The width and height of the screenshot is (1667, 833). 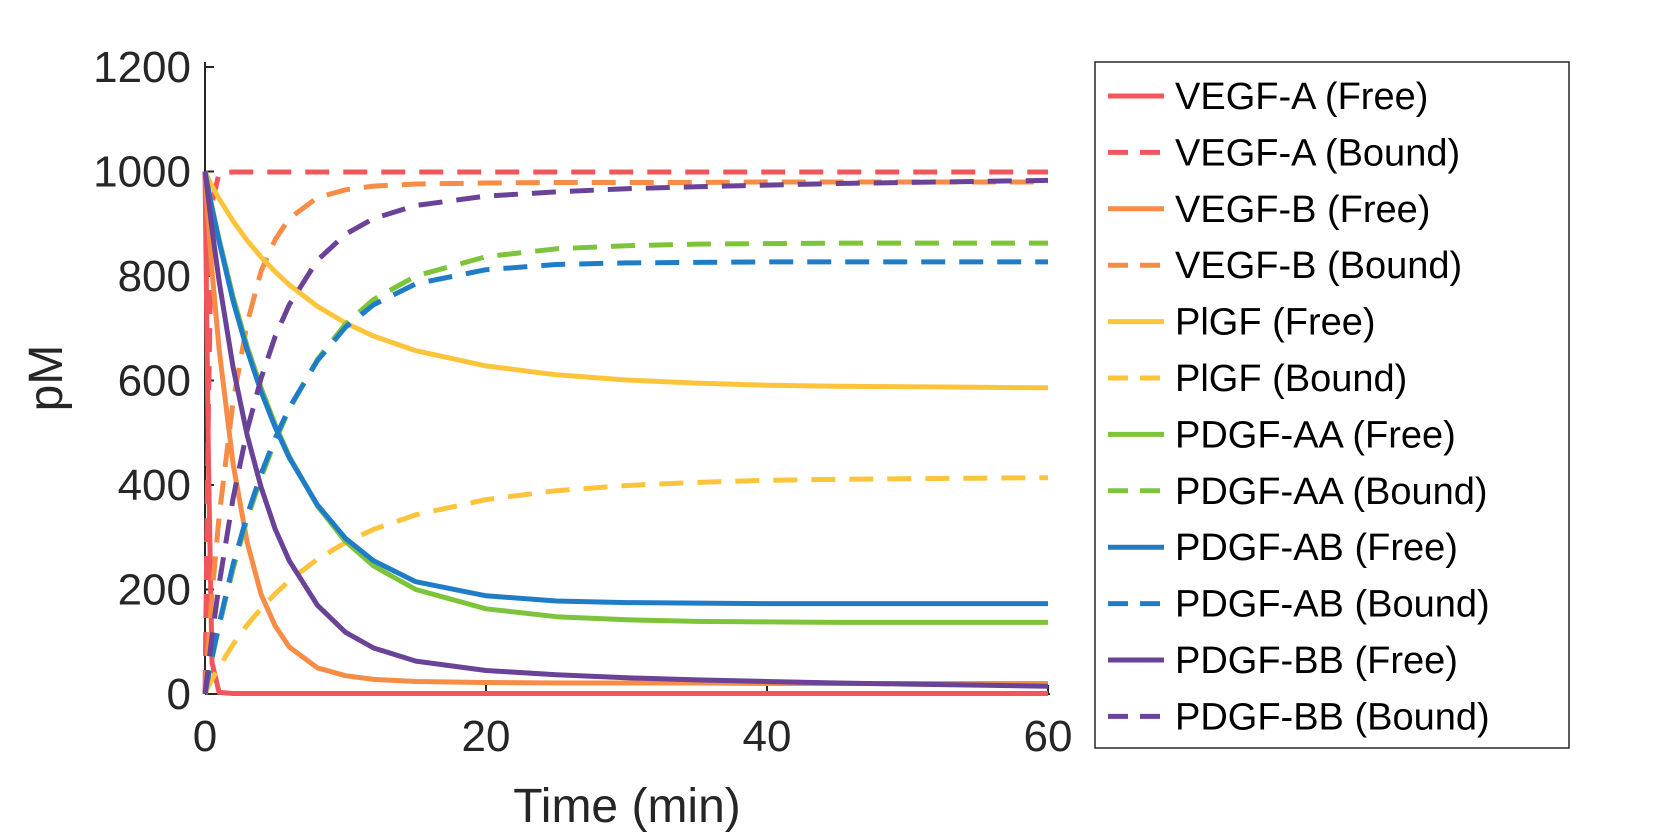 I want to click on y-tick-label: 600, so click(x=154, y=381).